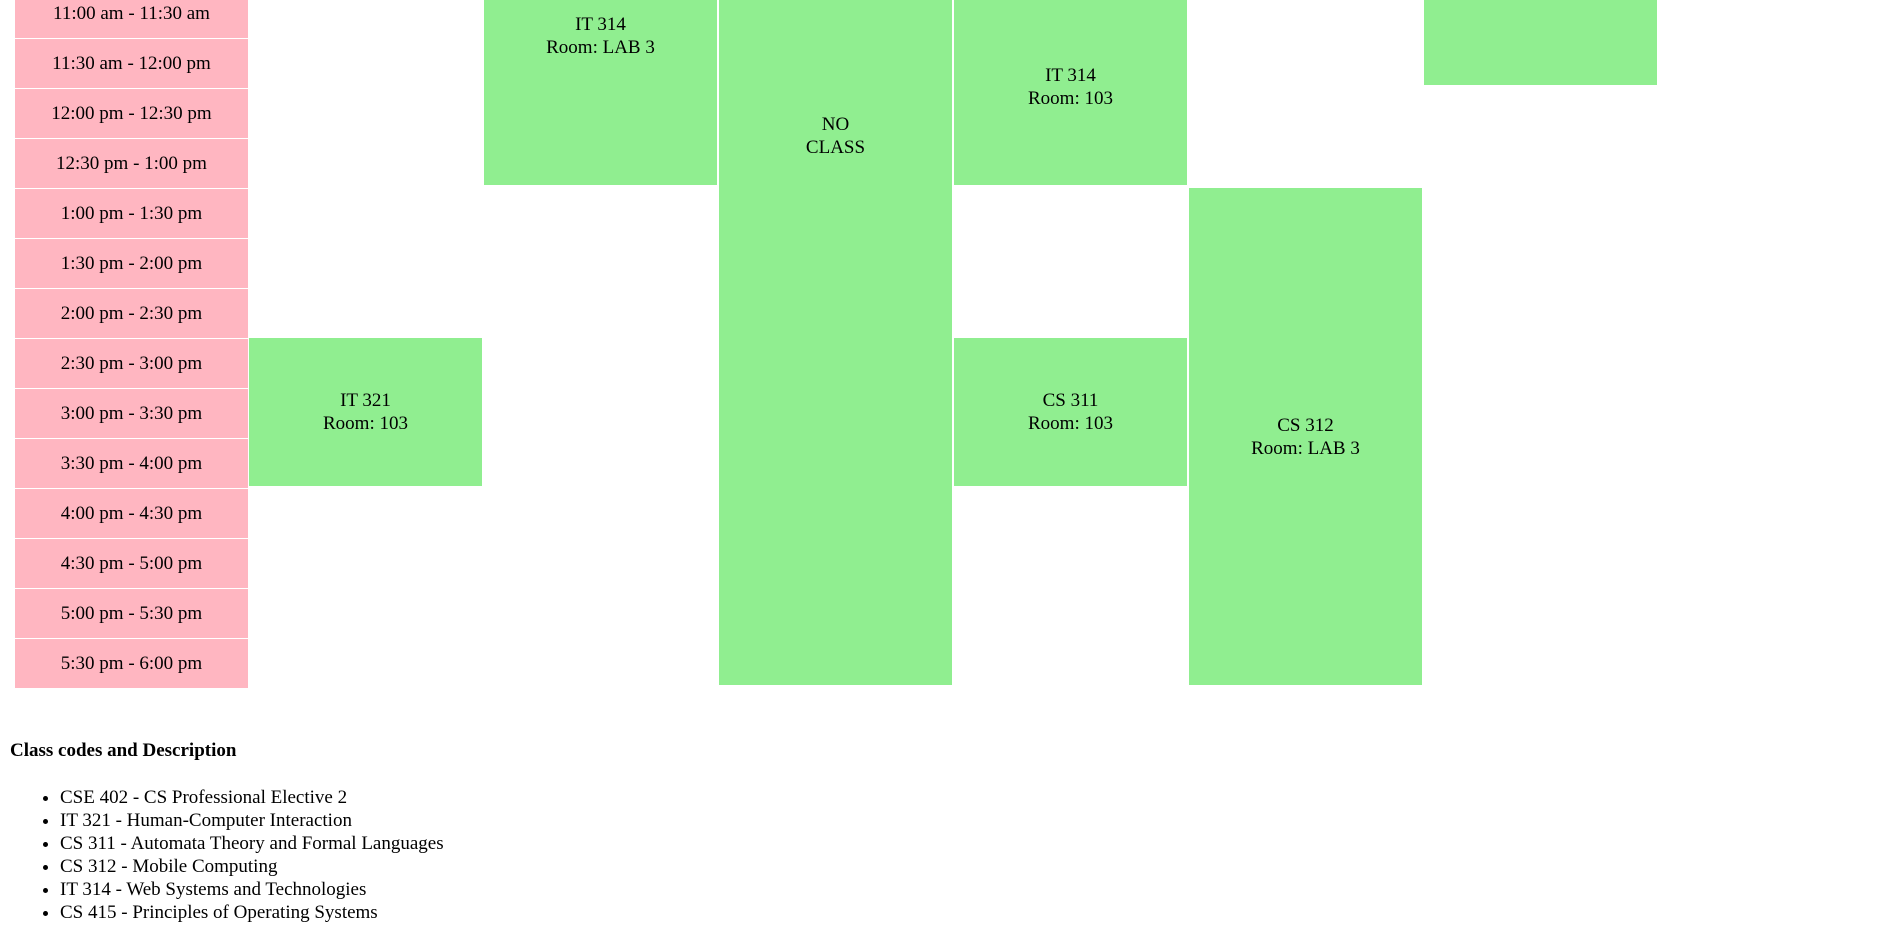 The width and height of the screenshot is (1895, 933). I want to click on class-code: IT 321, so click(365, 400).